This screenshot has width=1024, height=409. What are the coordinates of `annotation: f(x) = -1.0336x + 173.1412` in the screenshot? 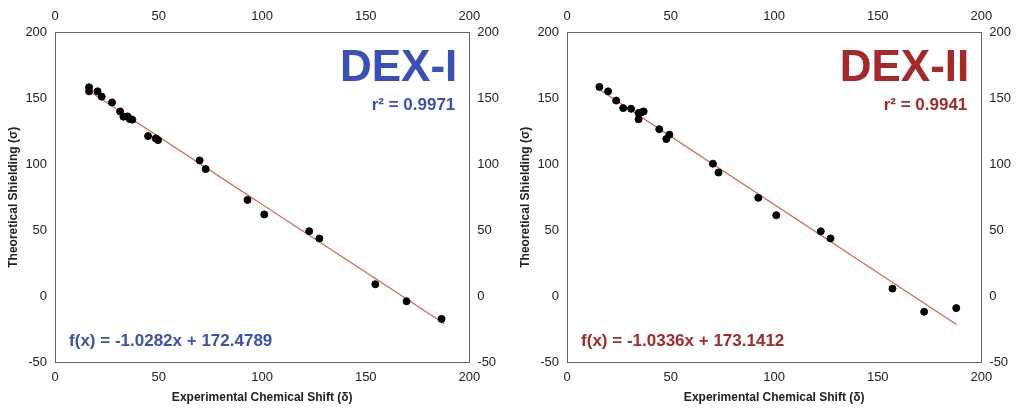 It's located at (683, 341).